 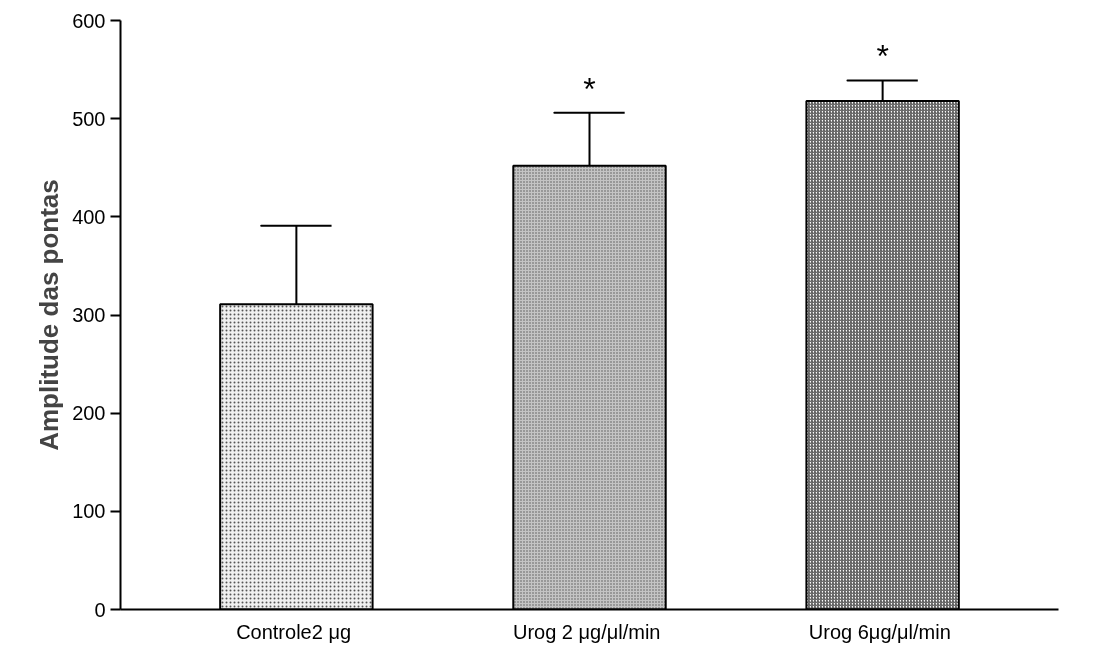 I want to click on x-tick-label: Urog 6μg/μl/min, so click(x=879, y=631).